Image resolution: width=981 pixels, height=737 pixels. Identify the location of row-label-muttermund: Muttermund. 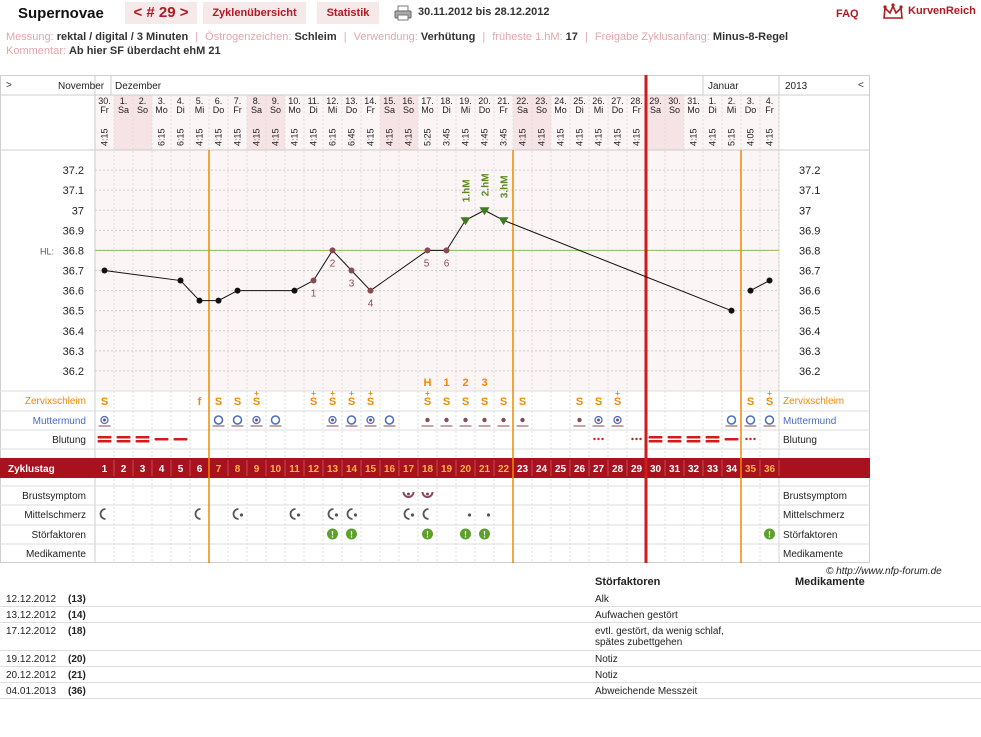
(59, 421).